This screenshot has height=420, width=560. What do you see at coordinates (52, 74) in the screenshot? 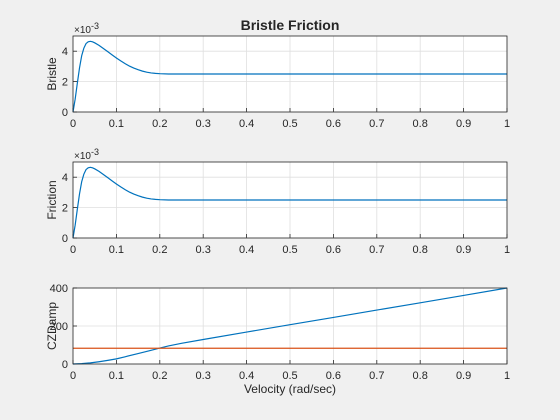
I see `y-axis-label: Bristle` at bounding box center [52, 74].